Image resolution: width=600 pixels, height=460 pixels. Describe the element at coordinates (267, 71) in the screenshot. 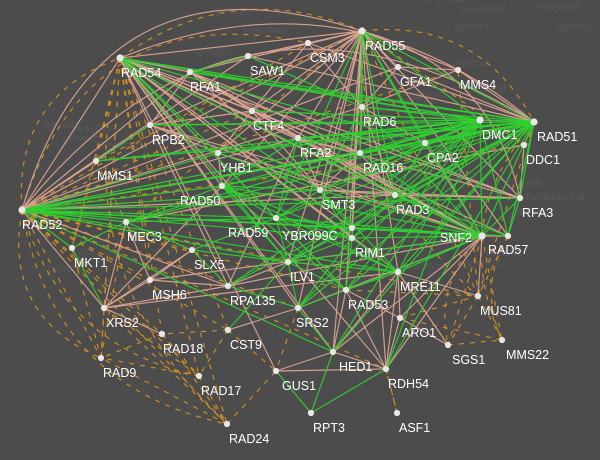

I see `graph-node-label-saw1: SAW1` at that location.